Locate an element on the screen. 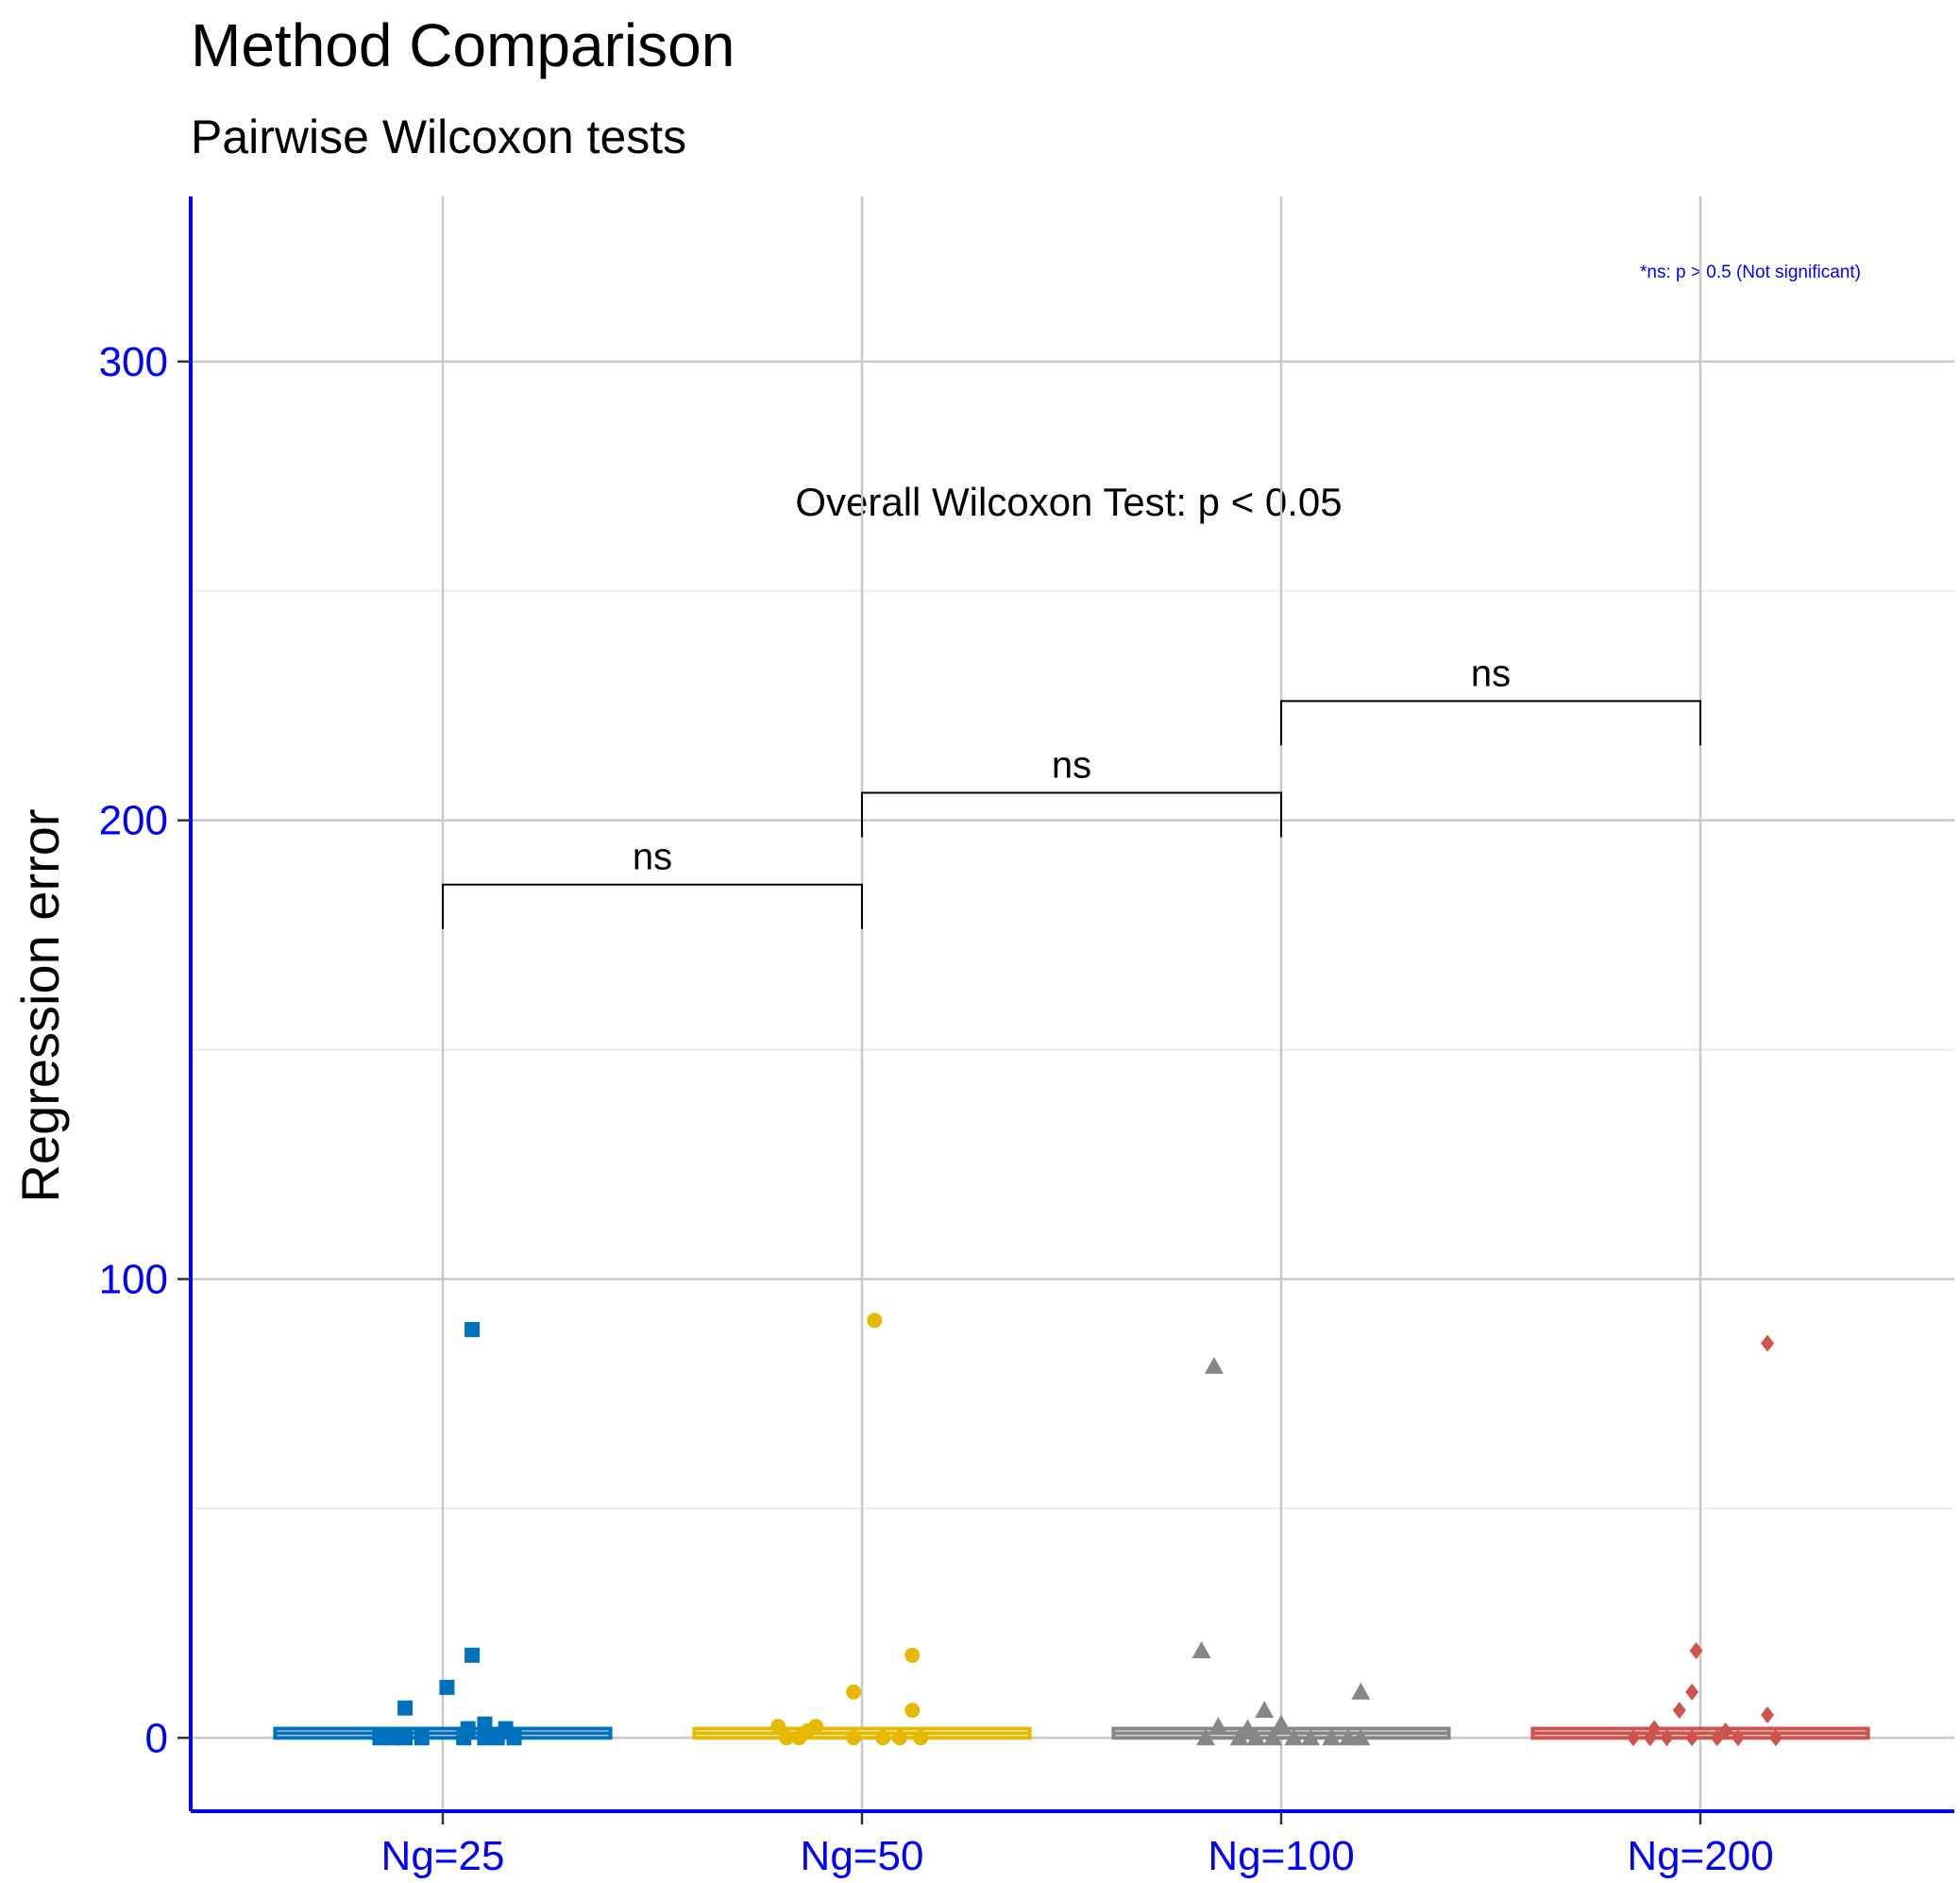  y-tick-label: 100 is located at coordinates (134, 1279).